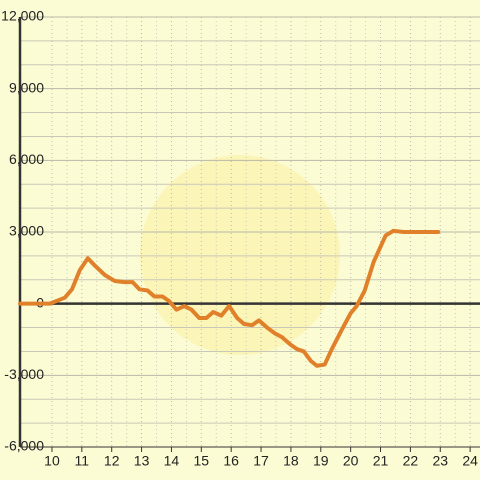  Describe the element at coordinates (291, 461) in the screenshot. I see `x-tick-label: 18` at that location.